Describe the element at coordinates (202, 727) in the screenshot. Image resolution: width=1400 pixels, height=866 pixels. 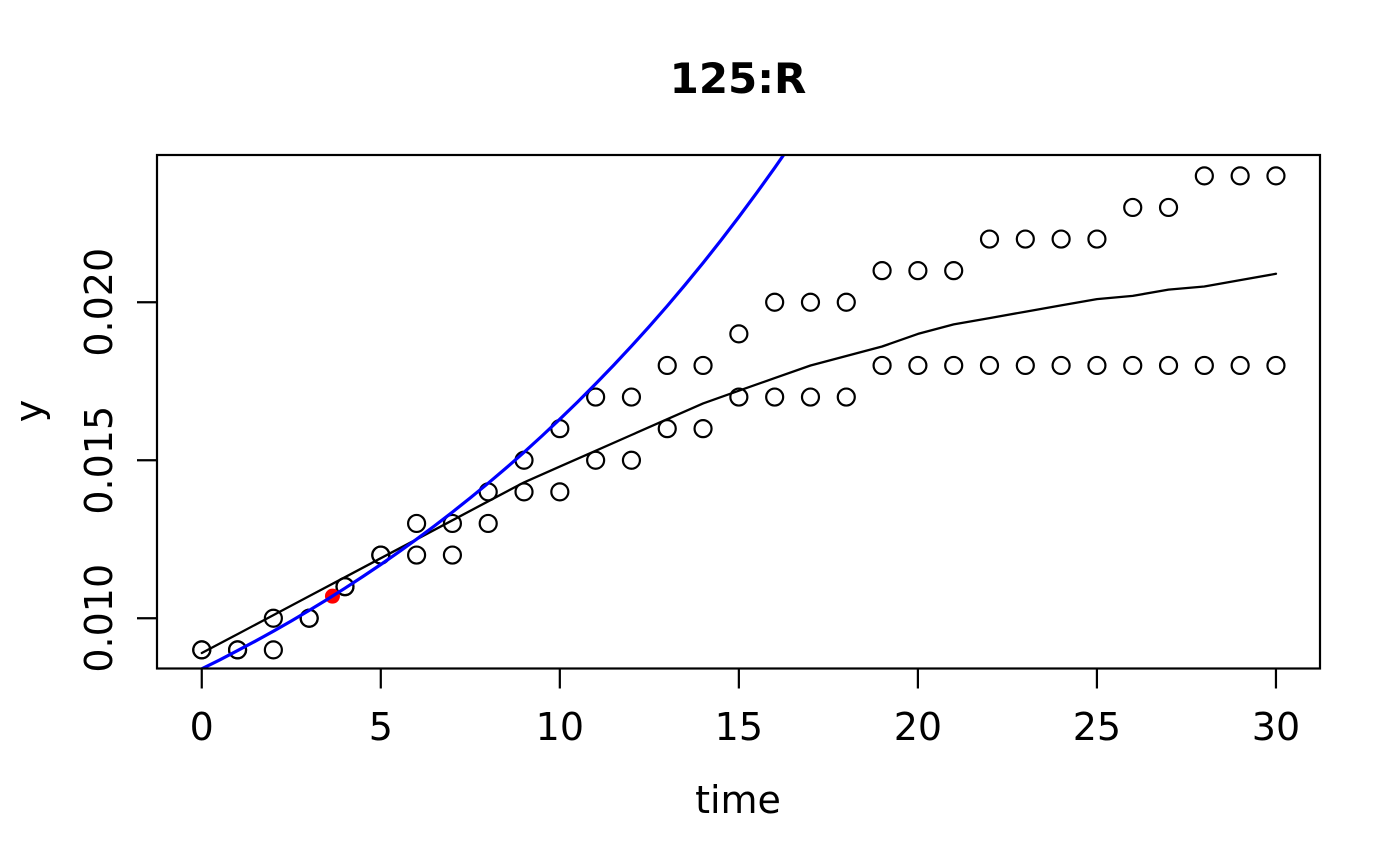
I see `x-tick-label: 0` at that location.